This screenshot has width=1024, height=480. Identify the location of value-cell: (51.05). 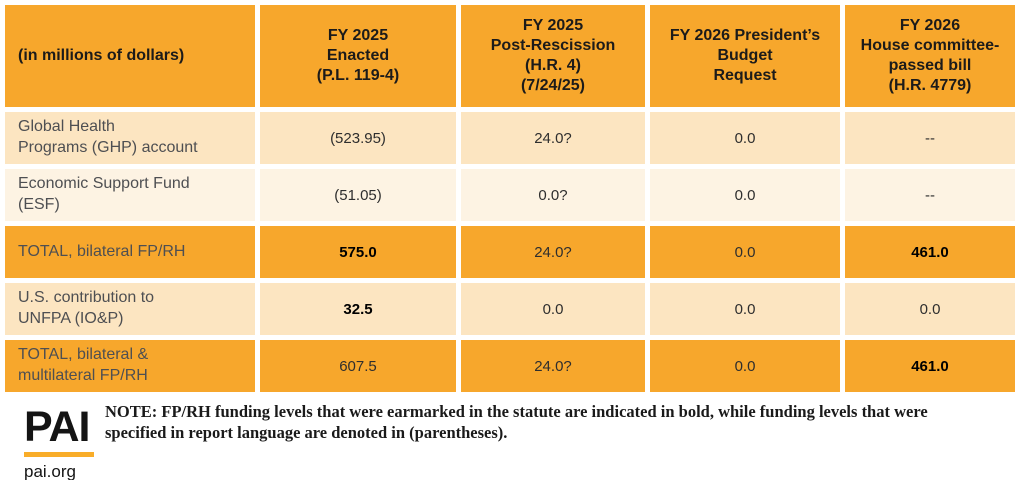
(358, 195).